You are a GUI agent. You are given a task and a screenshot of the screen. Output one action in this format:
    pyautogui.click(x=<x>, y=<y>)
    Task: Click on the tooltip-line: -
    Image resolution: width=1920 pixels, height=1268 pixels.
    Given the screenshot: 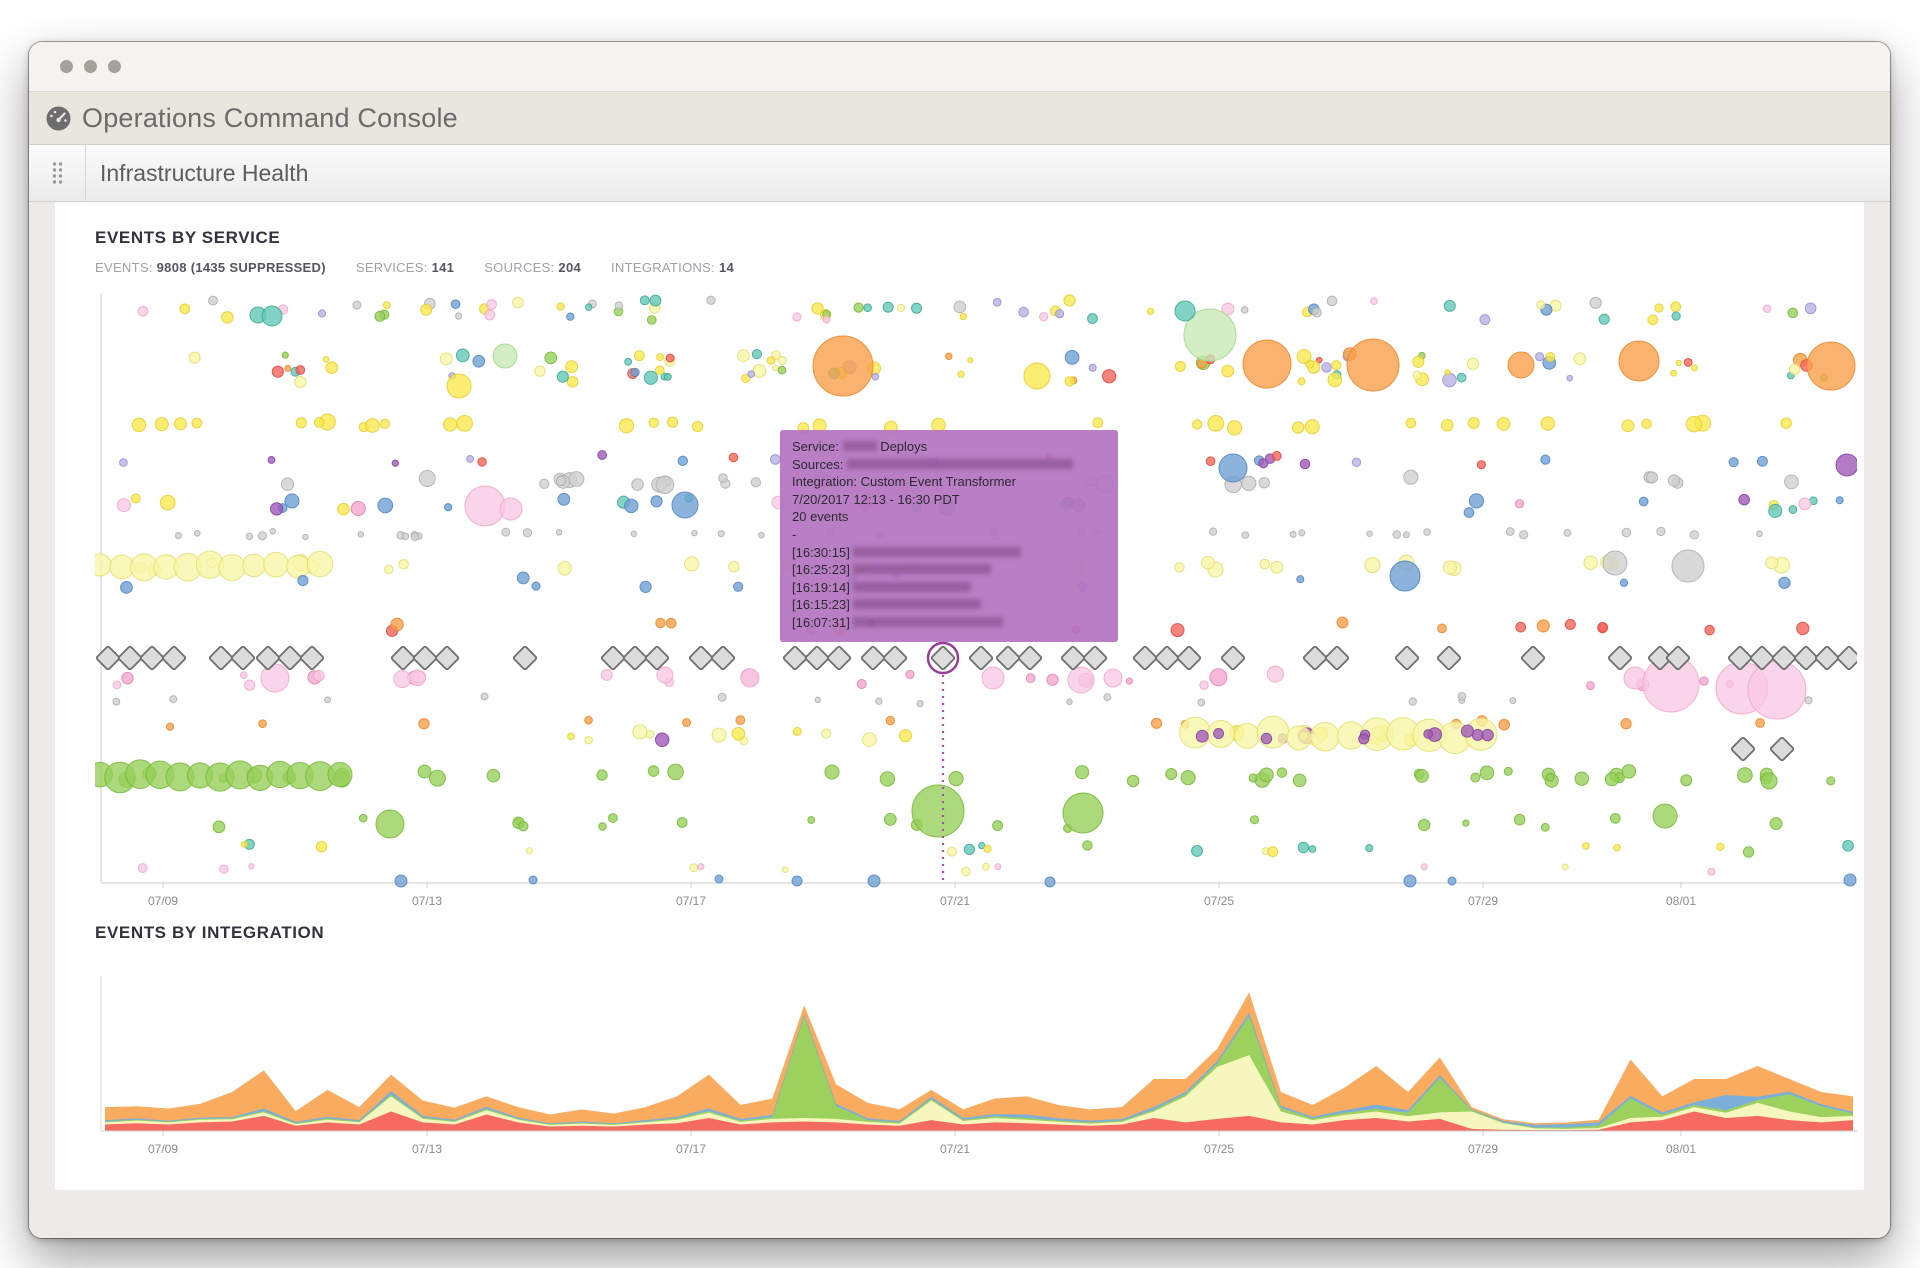 What is the action you would take?
    pyautogui.click(x=794, y=534)
    